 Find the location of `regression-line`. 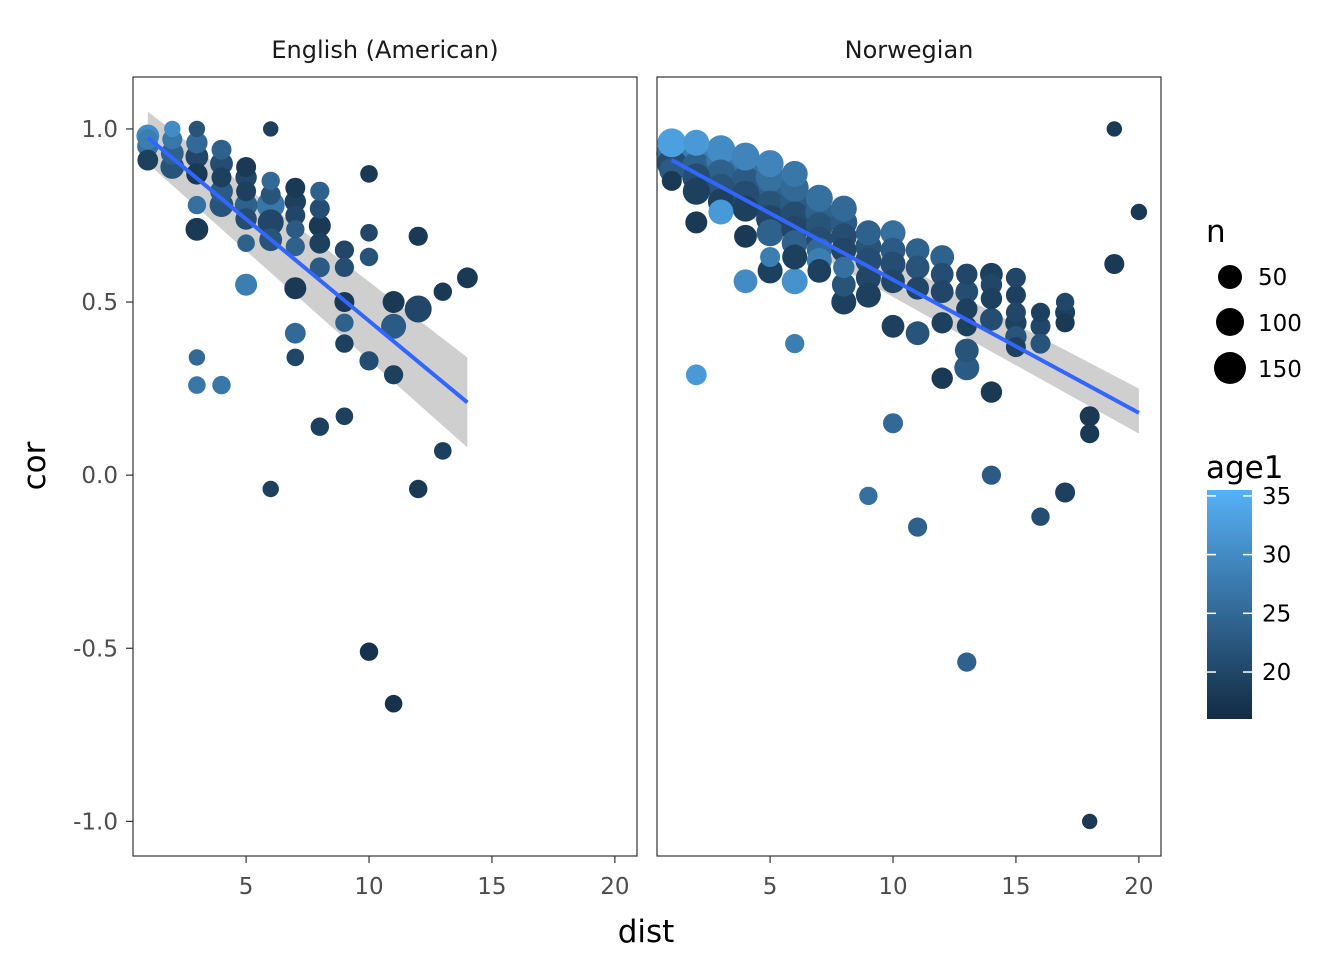

regression-line is located at coordinates (307, 270).